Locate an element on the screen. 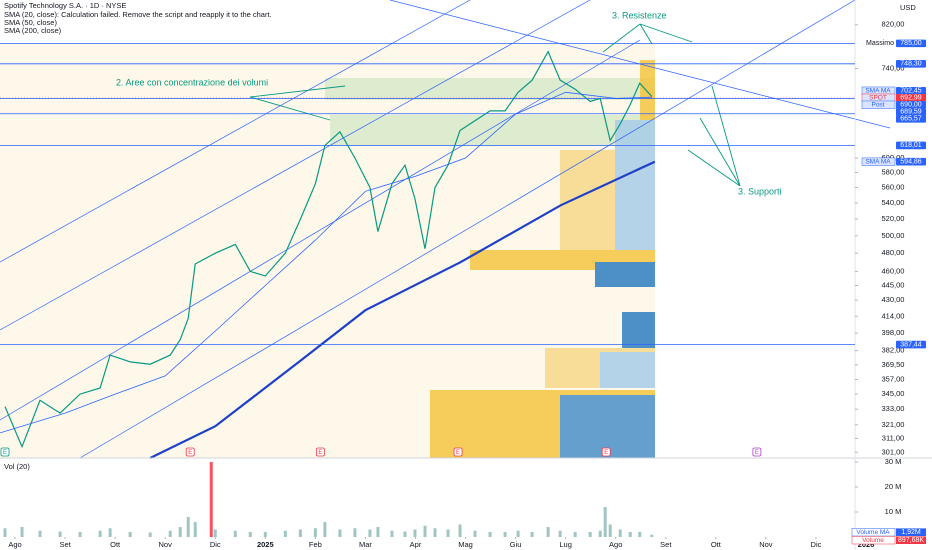 This screenshot has width=932, height=550. y-tick-label: 540,00 is located at coordinates (893, 202).